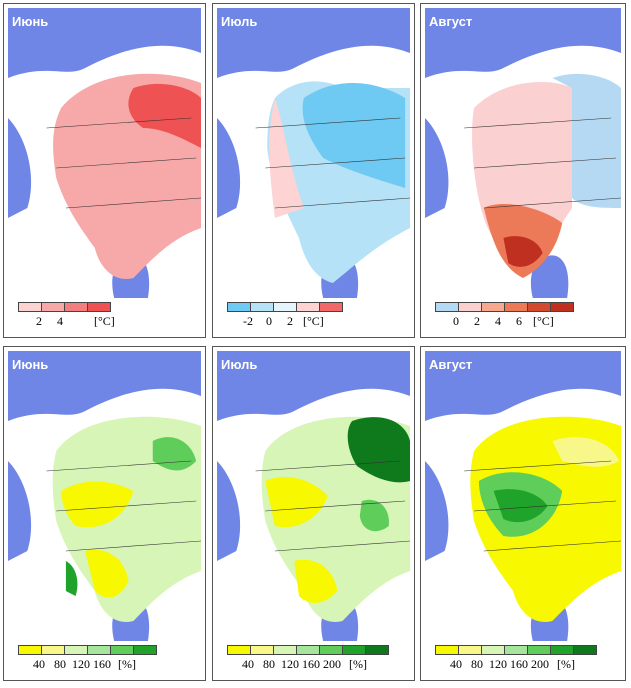 This screenshot has height=688, width=631. What do you see at coordinates (523, 496) in the screenshot?
I see `precip-map-august` at bounding box center [523, 496].